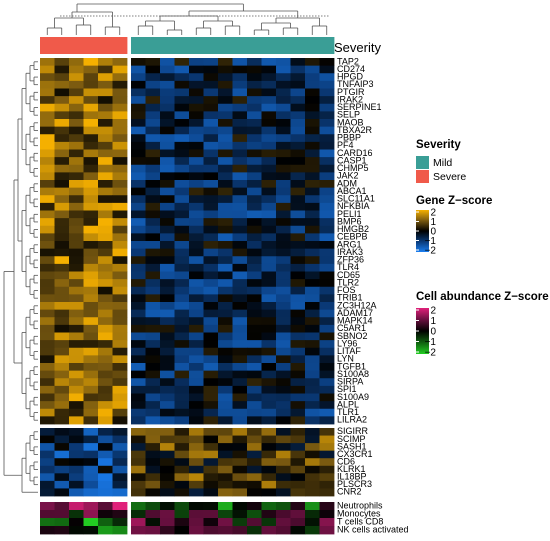  What do you see at coordinates (283, 412) in the screenshot?
I see `heatmap-cell-g1-tlr1-col17` at bounding box center [283, 412].